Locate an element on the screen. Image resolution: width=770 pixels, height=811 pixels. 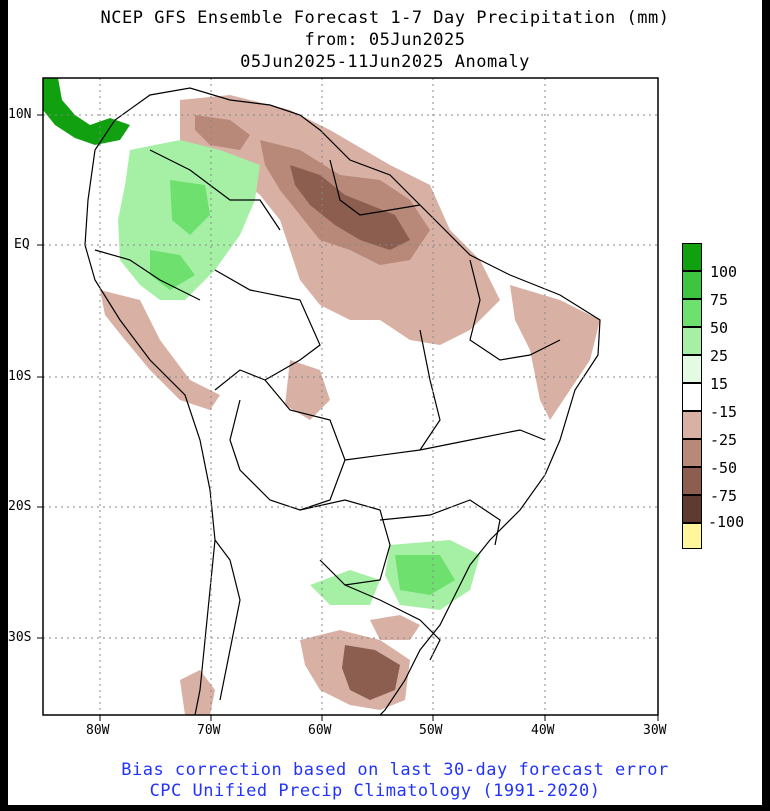
legend-label-75: 75 is located at coordinates (719, 300).